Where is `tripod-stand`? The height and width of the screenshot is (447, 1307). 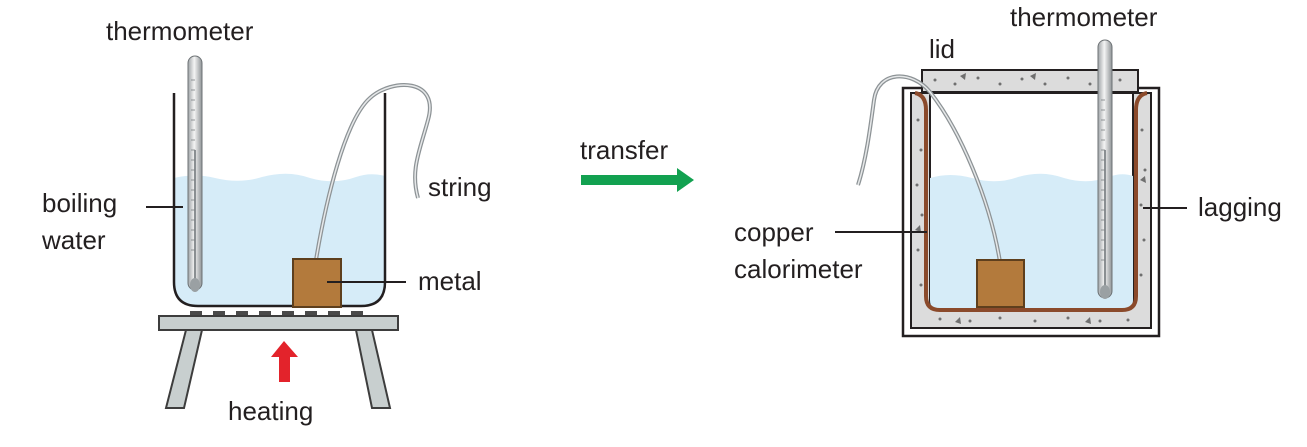
tripod-stand is located at coordinates (278, 362).